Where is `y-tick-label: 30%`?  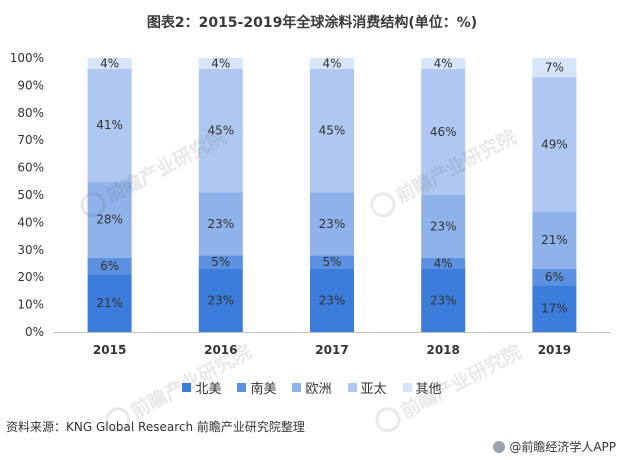 y-tick-label: 30% is located at coordinates (30, 250).